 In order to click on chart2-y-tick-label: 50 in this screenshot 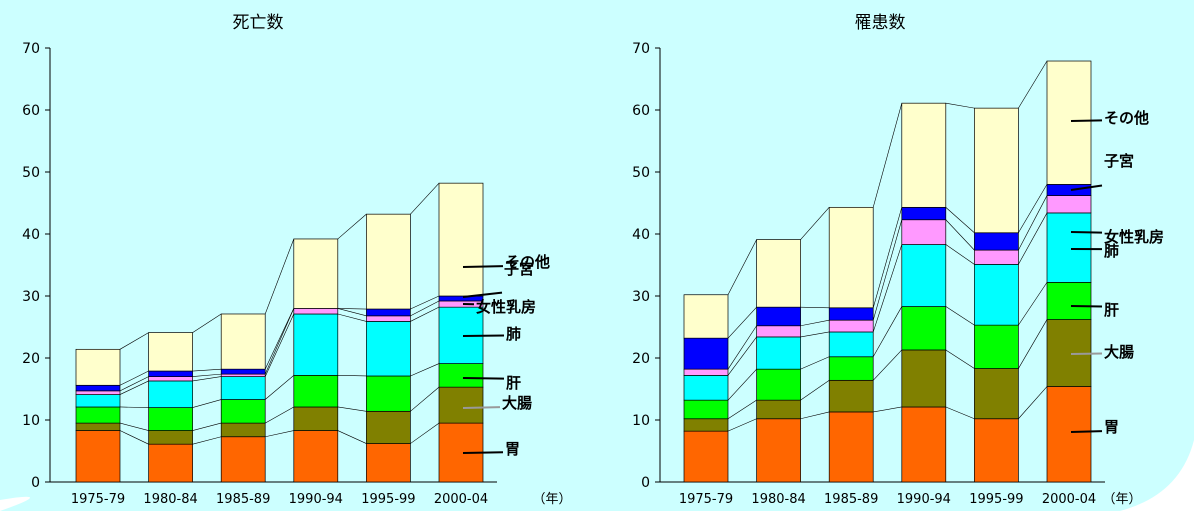, I will do `click(641, 173)`.